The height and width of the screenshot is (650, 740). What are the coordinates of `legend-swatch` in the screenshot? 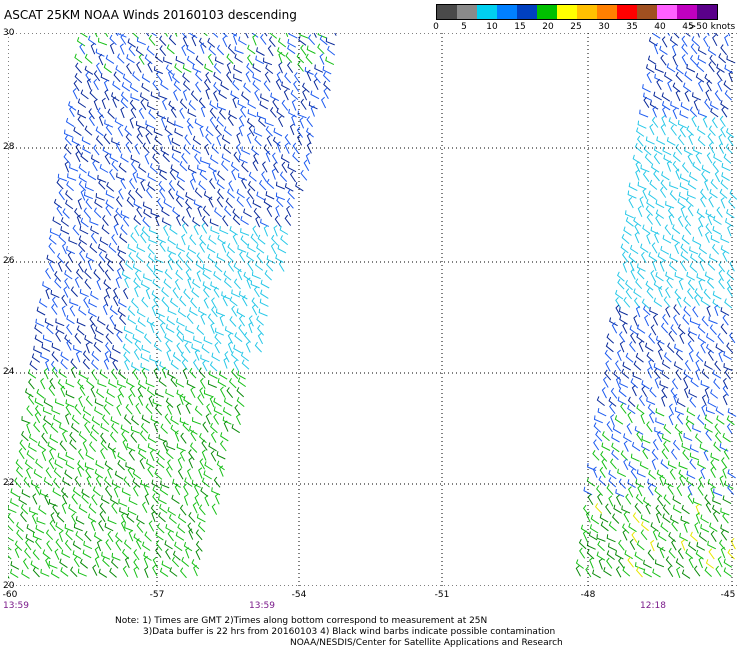 It's located at (667, 12).